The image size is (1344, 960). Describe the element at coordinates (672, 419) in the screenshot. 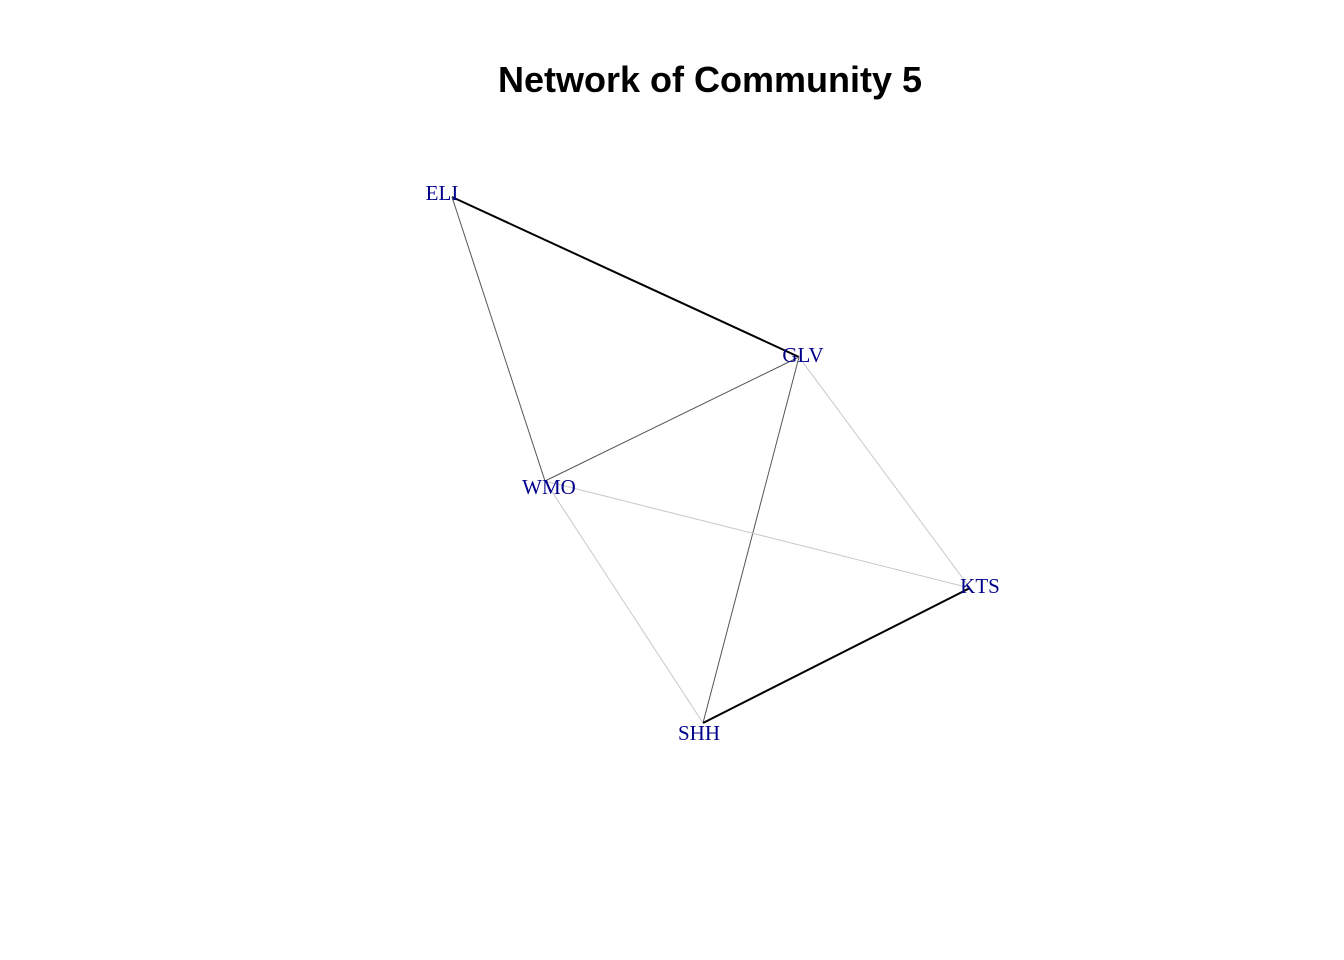

I see `edge-glv-wmo` at that location.